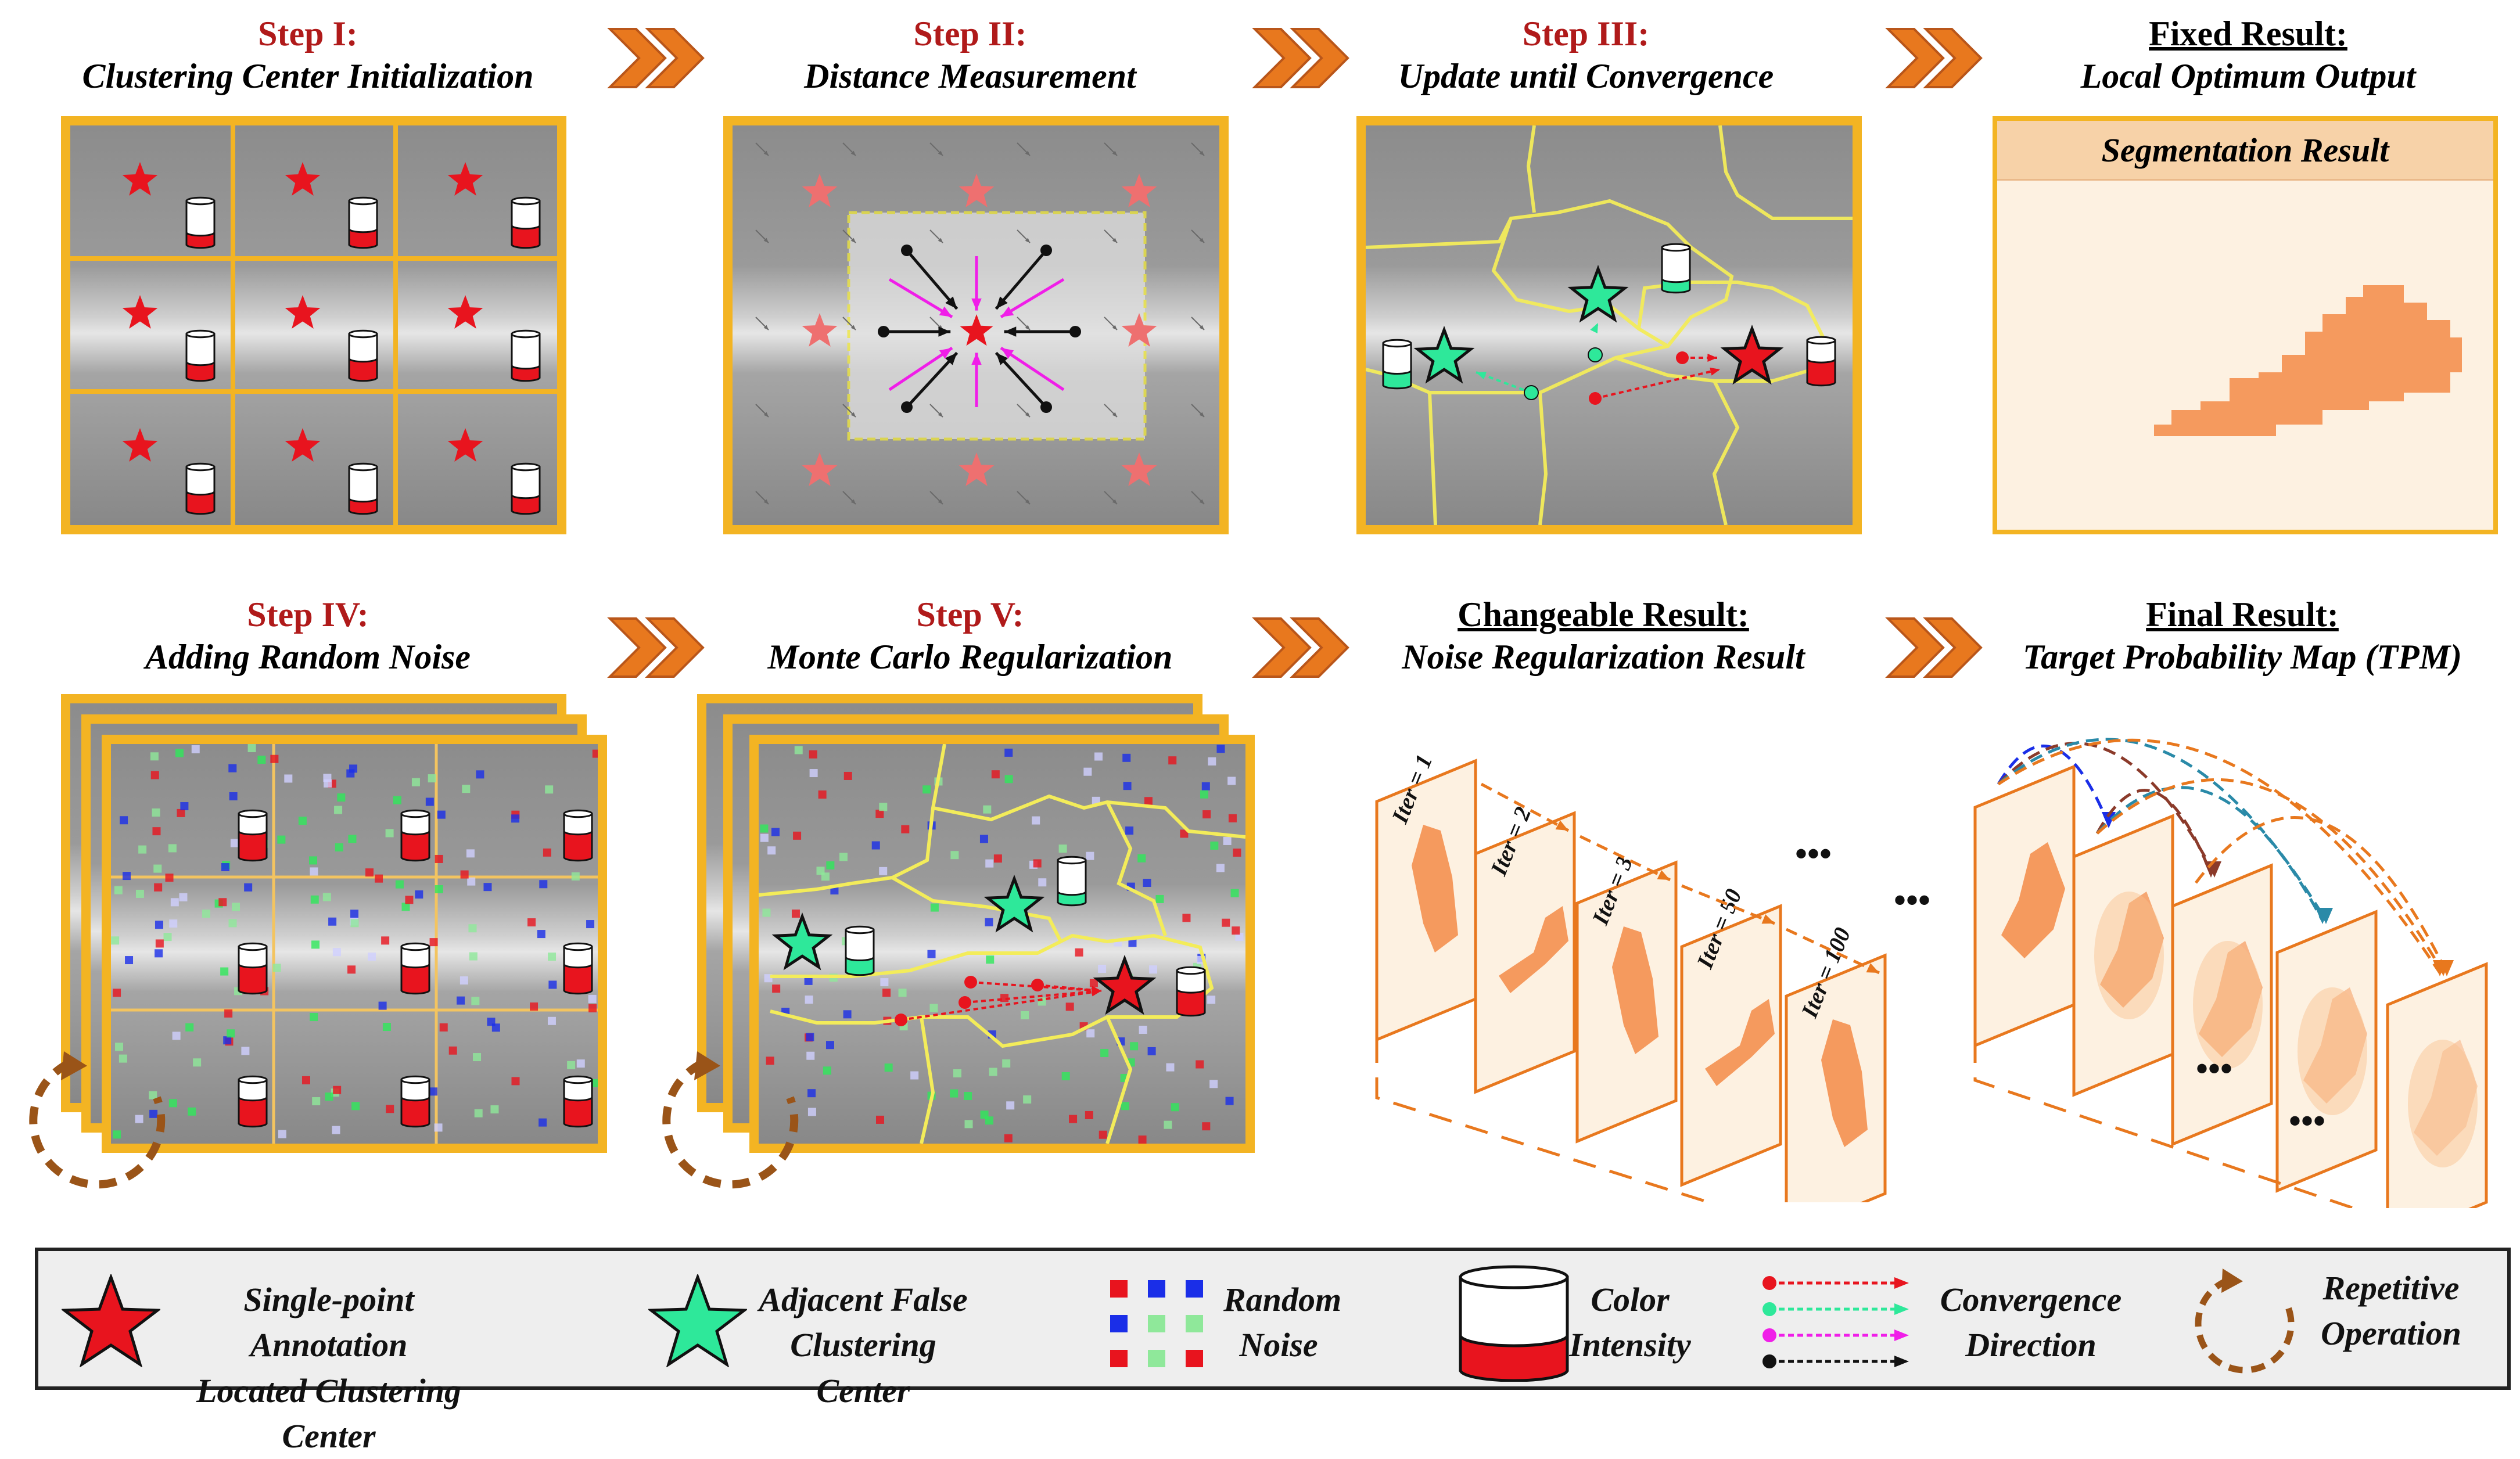  What do you see at coordinates (1833, 951) in the screenshot?
I see `iteration-arrow` at bounding box center [1833, 951].